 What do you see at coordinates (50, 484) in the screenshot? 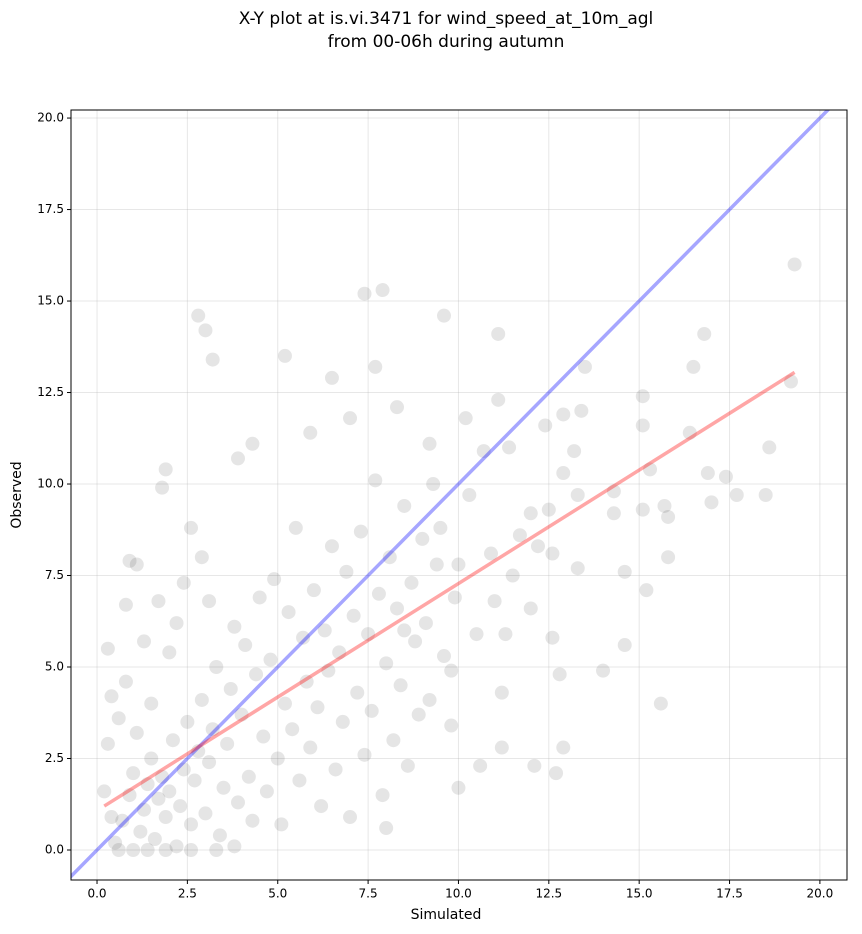
I see `y-tick-label: 10.0` at bounding box center [50, 484].